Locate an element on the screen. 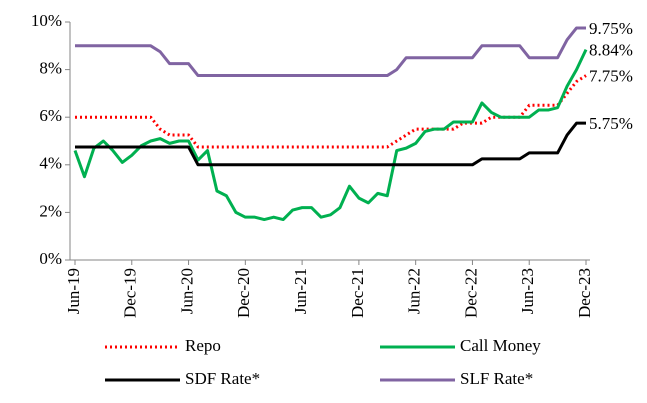 The height and width of the screenshot is (403, 647). x-tick-label: Jun-21 is located at coordinates (300, 291).